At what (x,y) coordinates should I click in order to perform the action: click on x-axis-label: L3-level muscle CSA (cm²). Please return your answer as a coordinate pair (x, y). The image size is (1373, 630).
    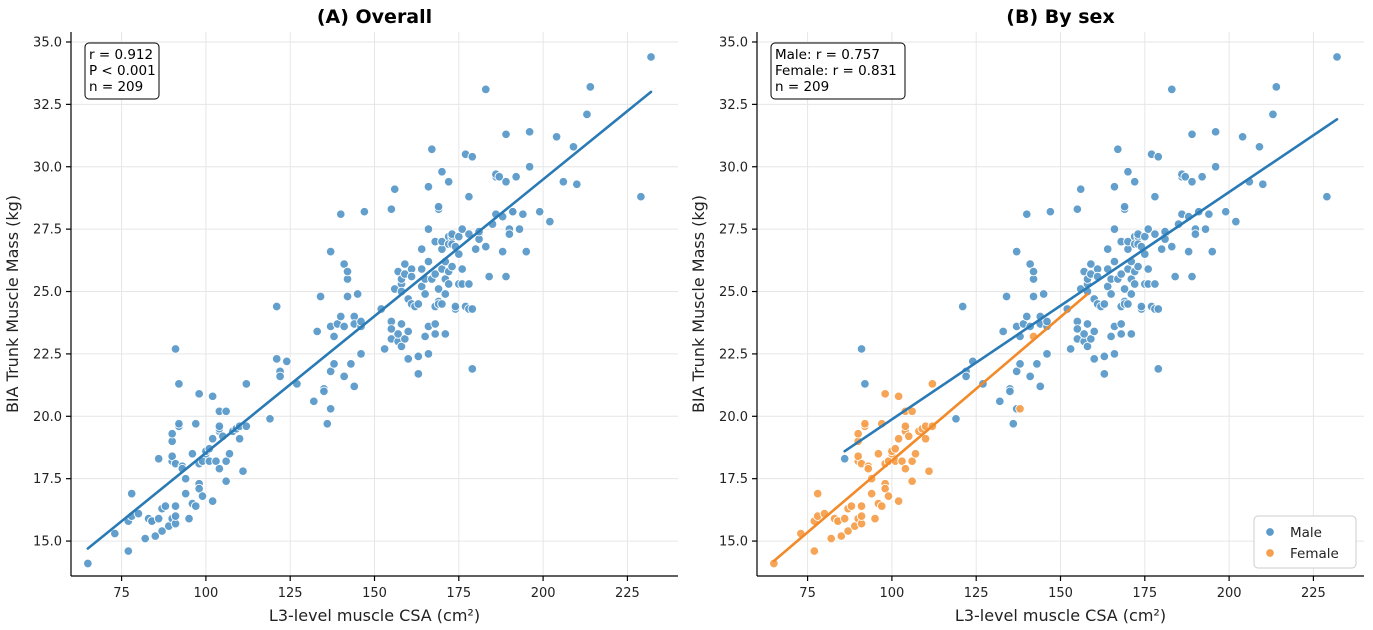
    Looking at the image, I should click on (1060, 615).